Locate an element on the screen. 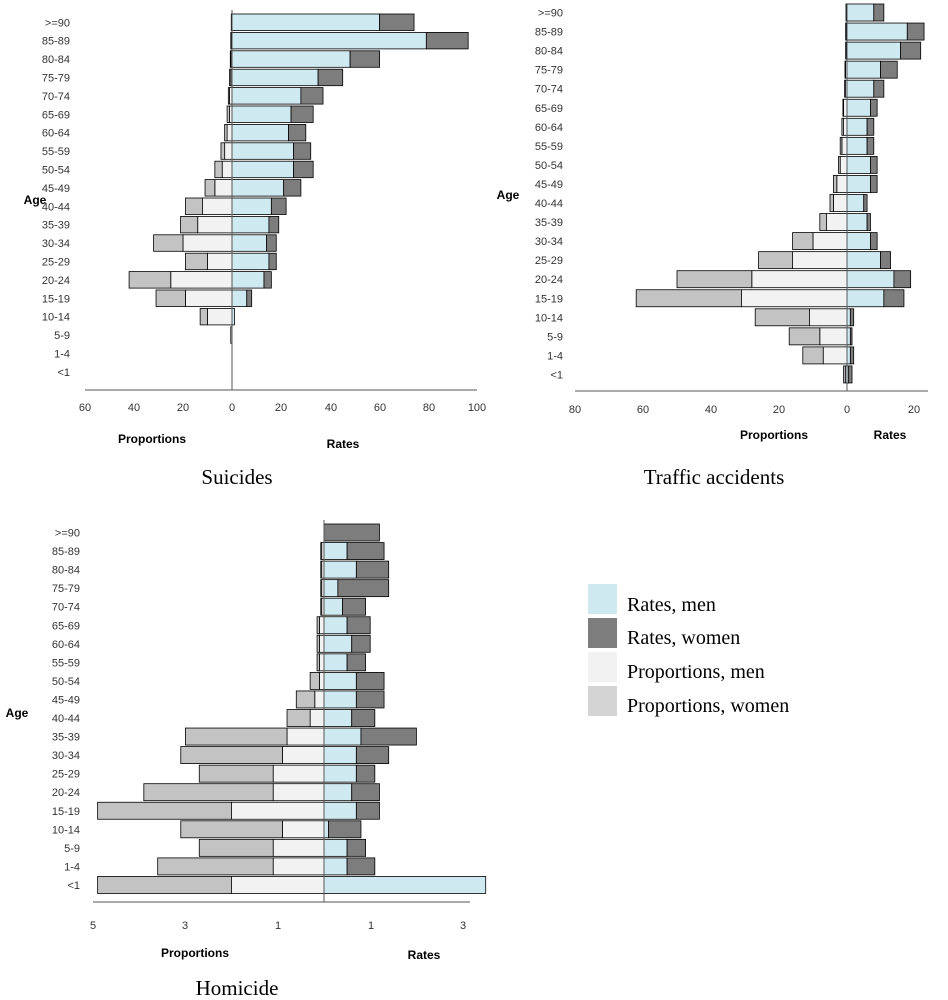 The width and height of the screenshot is (948, 1000). left-axis-label: Proportions is located at coordinates (195, 953).